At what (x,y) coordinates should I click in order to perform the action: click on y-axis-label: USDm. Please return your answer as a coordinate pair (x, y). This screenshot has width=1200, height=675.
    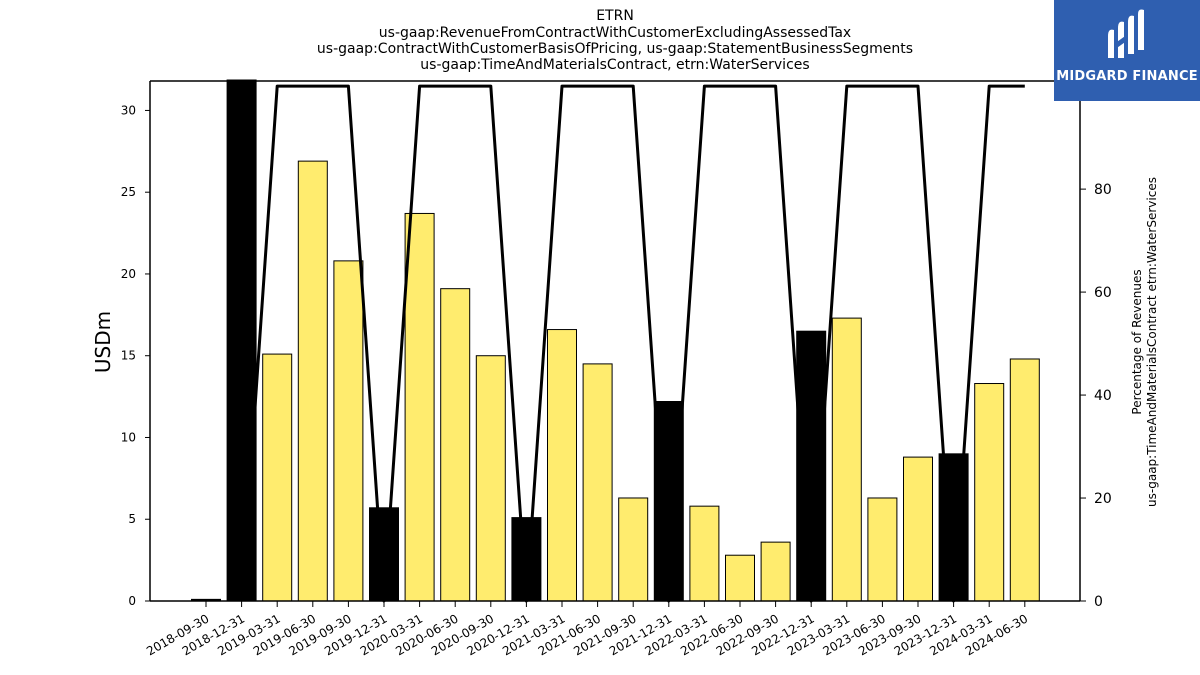
    Looking at the image, I should click on (103, 342).